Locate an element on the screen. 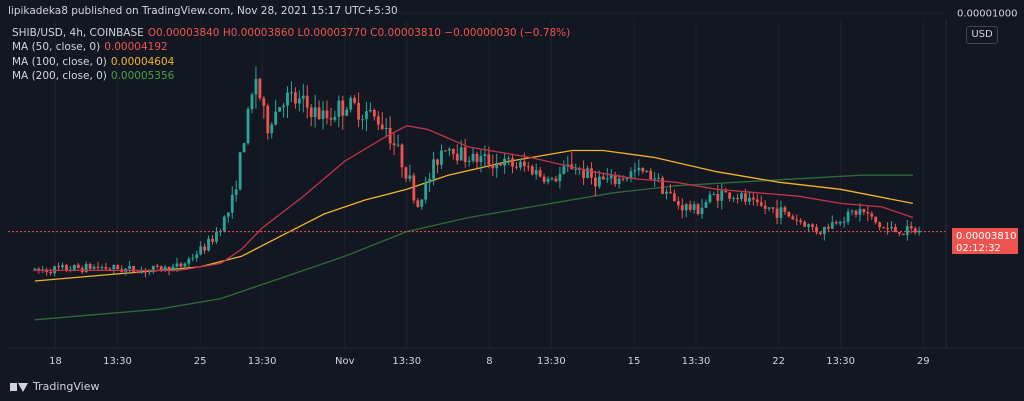 This screenshot has width=1024, height=401. legend-ma100-row: MA (100, close, 0) 0.00004604 is located at coordinates (291, 62).